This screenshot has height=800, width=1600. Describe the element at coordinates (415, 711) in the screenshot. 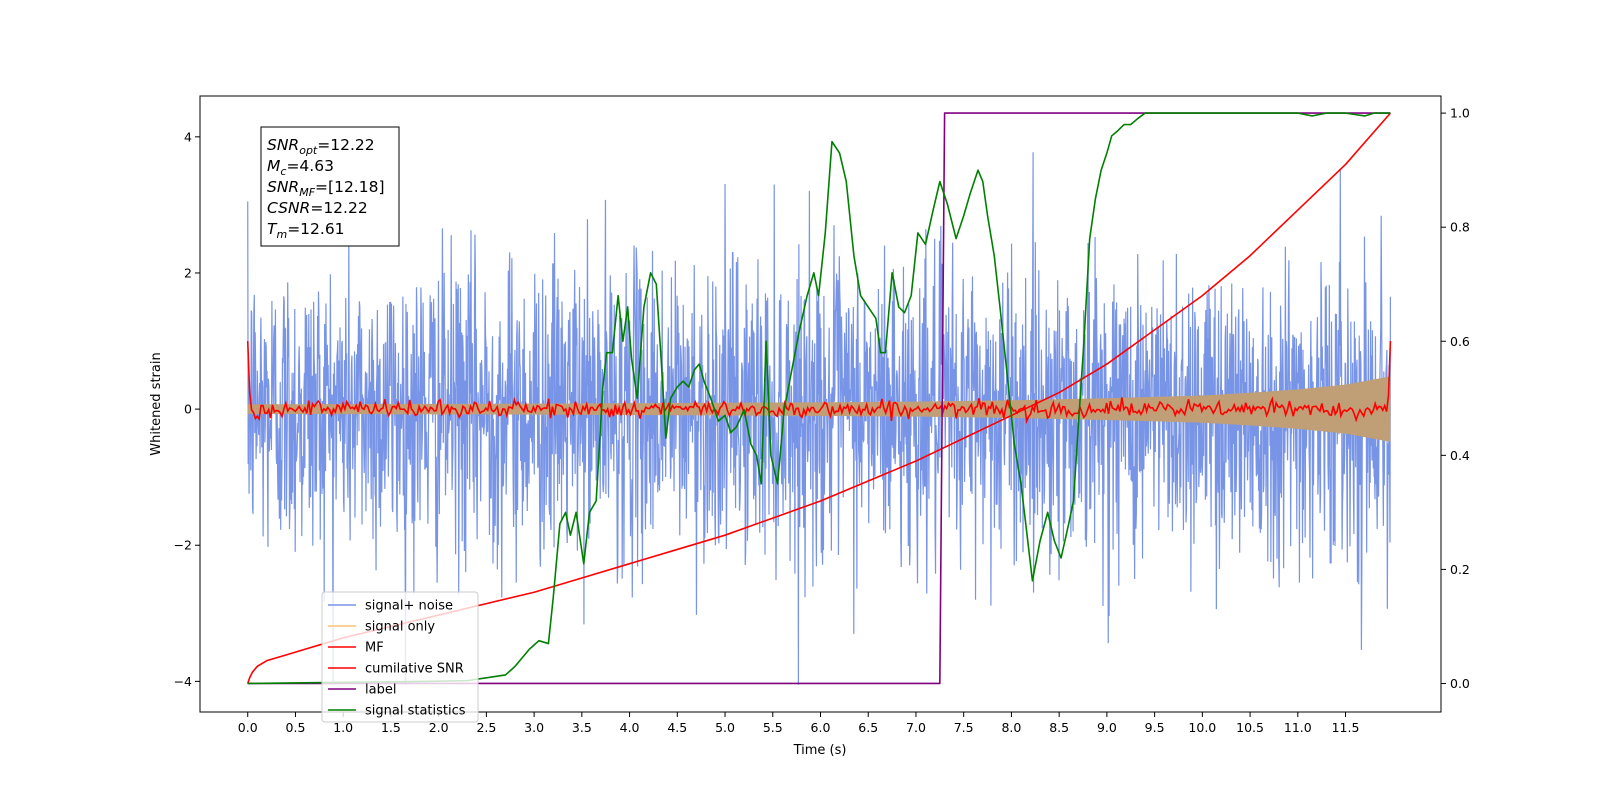

I see `legend-entry: signal statistics` at that location.